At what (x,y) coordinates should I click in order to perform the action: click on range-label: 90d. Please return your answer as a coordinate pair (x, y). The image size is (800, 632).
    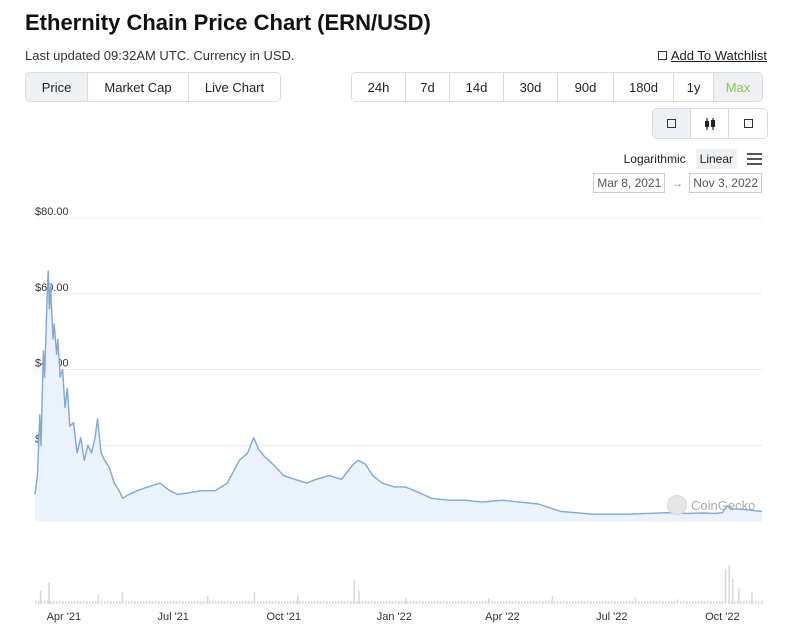
    Looking at the image, I should click on (585, 87).